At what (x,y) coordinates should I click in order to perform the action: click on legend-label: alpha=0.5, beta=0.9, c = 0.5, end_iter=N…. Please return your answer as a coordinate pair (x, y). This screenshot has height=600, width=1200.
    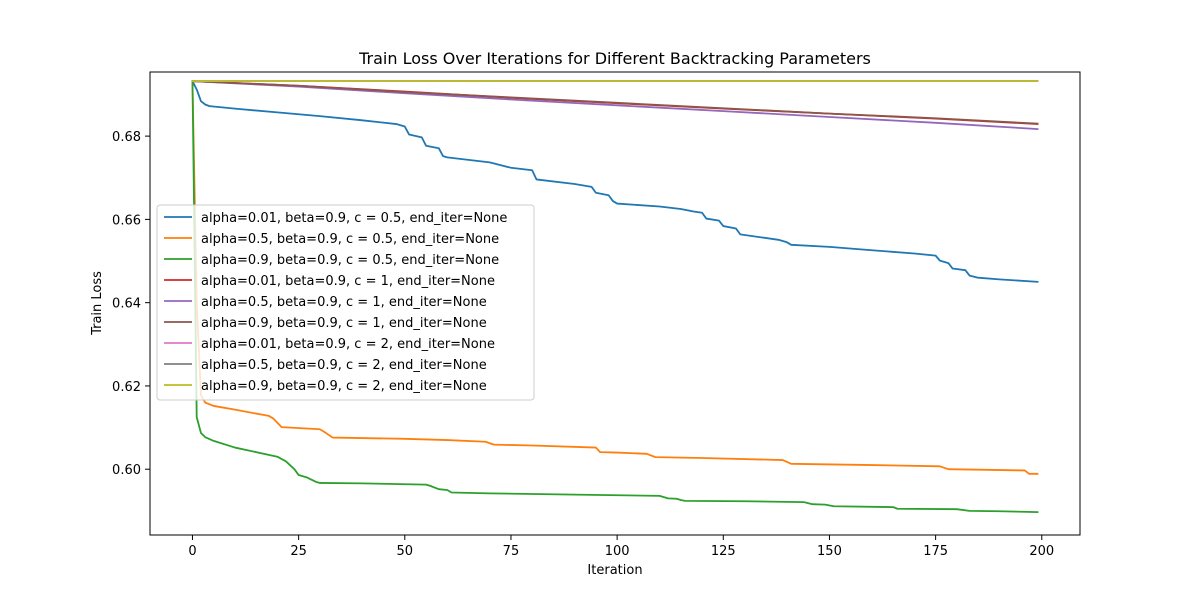
    Looking at the image, I should click on (350, 239).